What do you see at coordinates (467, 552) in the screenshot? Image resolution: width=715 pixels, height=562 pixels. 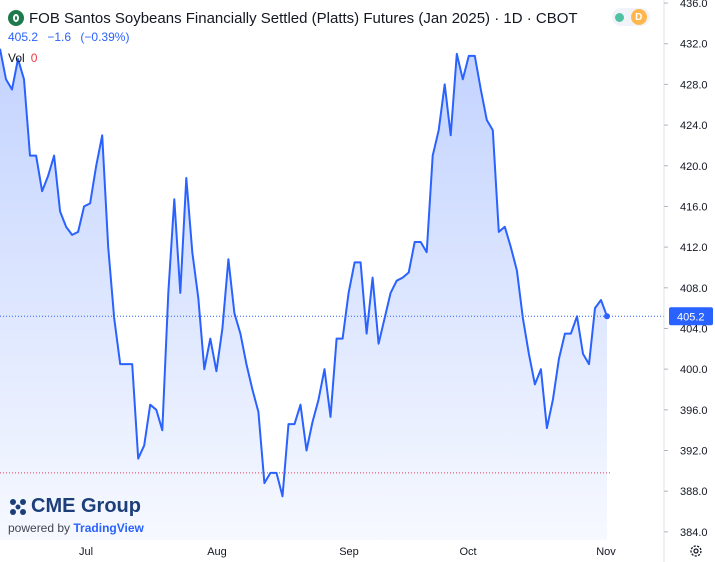 I see `x-tick-label: Oct` at bounding box center [467, 552].